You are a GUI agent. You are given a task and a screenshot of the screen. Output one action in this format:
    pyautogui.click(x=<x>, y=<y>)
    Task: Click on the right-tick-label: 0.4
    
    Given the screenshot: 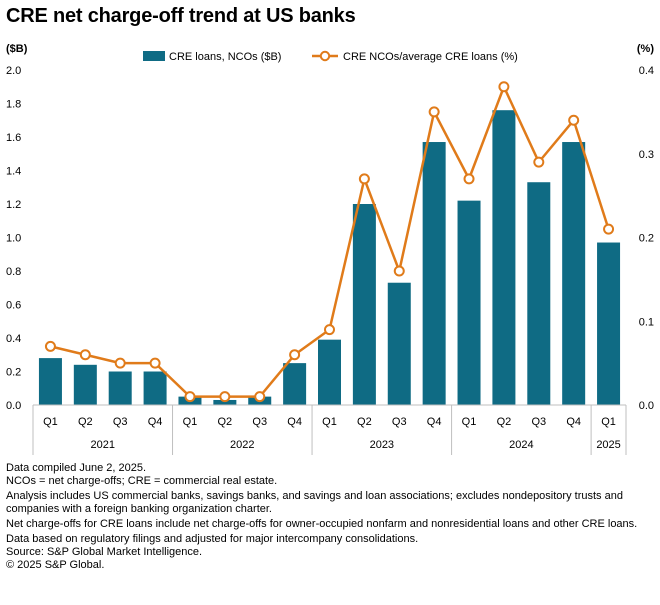 What is the action you would take?
    pyautogui.click(x=646, y=71)
    